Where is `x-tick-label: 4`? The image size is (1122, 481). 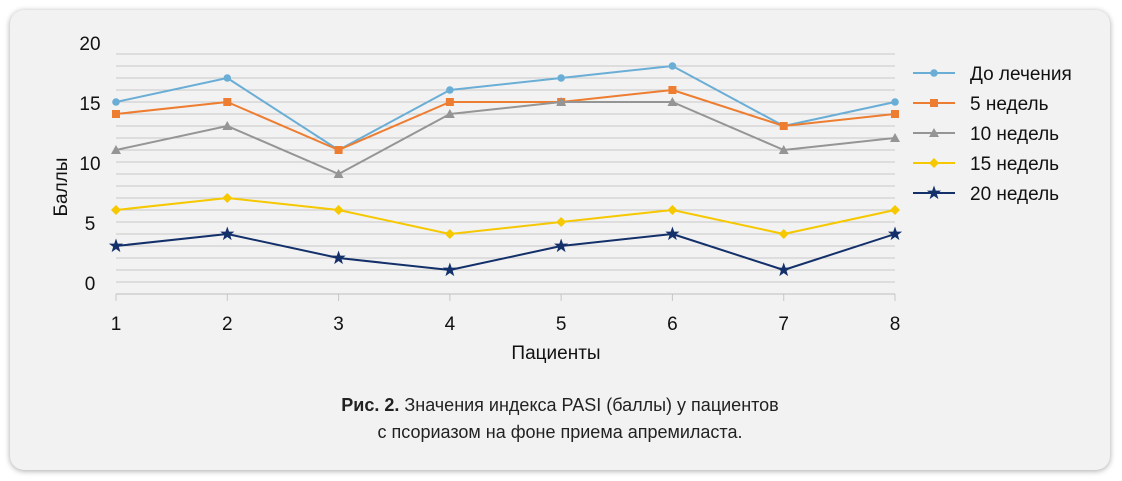
x-tick-label: 4 is located at coordinates (450, 324).